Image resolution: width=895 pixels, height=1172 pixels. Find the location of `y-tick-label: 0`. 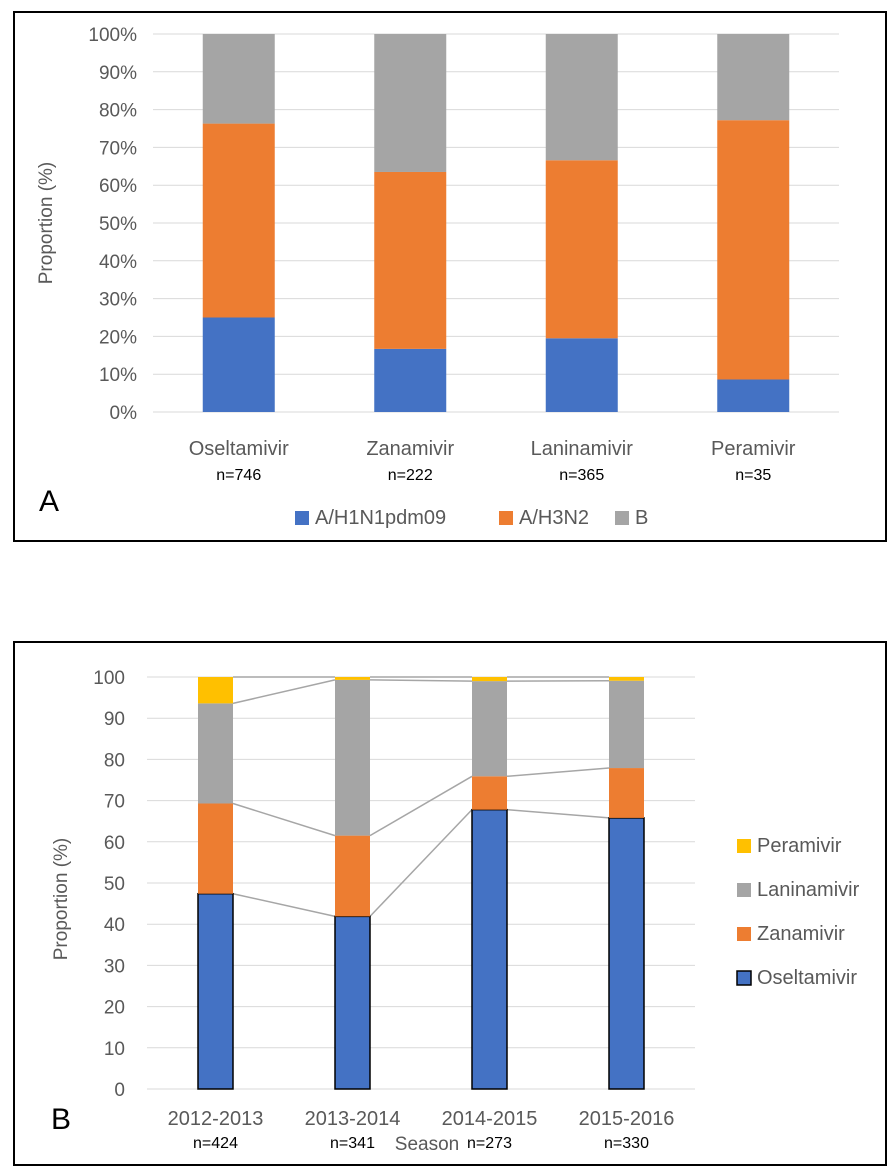

y-tick-label: 0 is located at coordinates (119, 1090).